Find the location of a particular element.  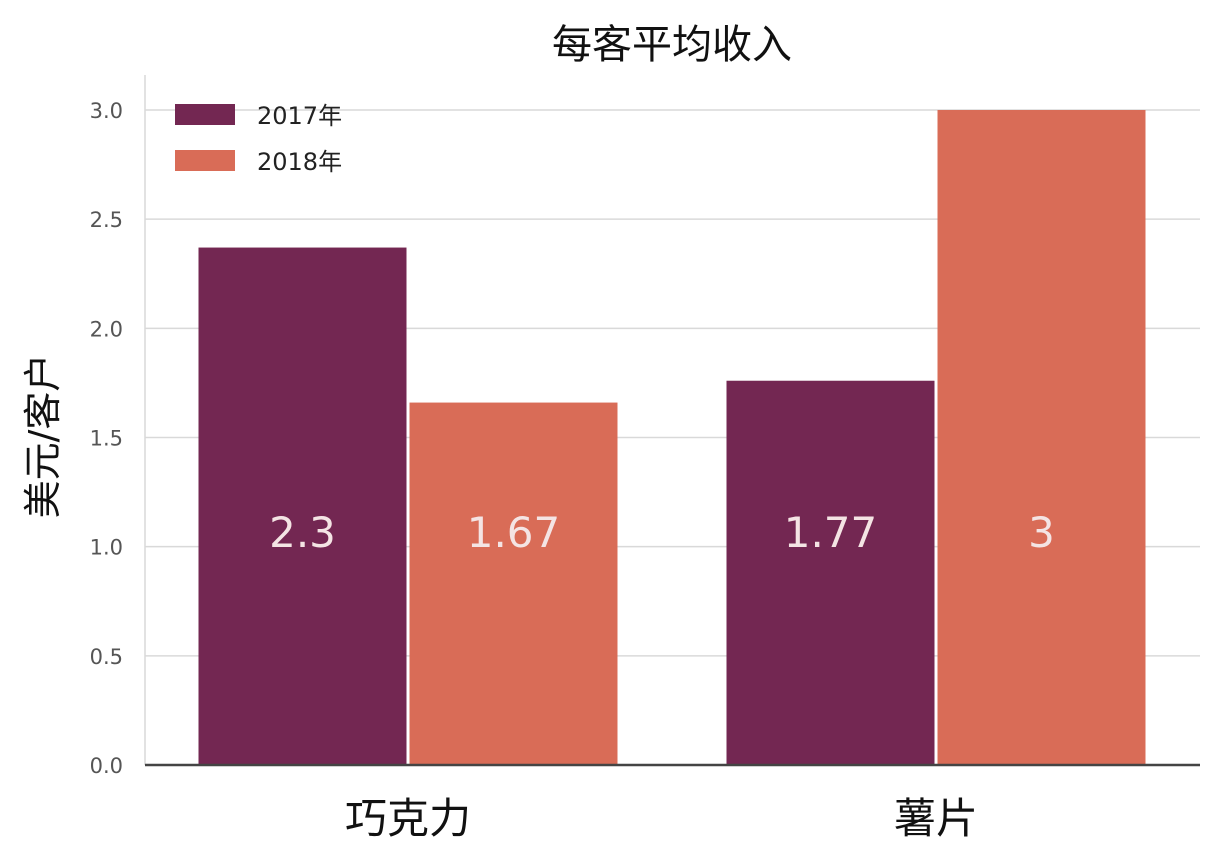

y-tick-label: 2.5 is located at coordinates (106, 220).